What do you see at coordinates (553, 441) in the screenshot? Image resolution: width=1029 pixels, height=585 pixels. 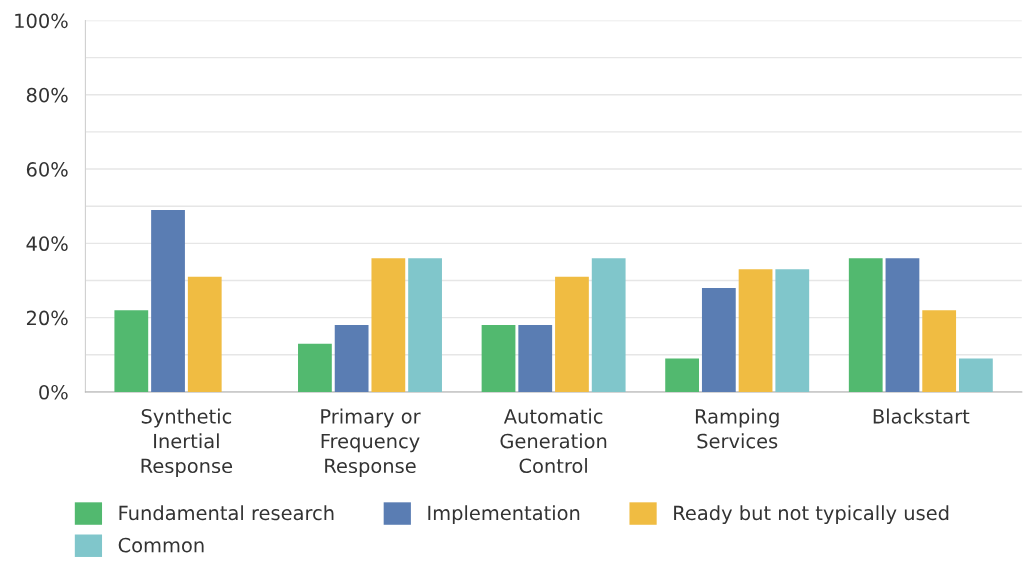 I see `x-tick-label: Automatic Generation Control` at bounding box center [553, 441].